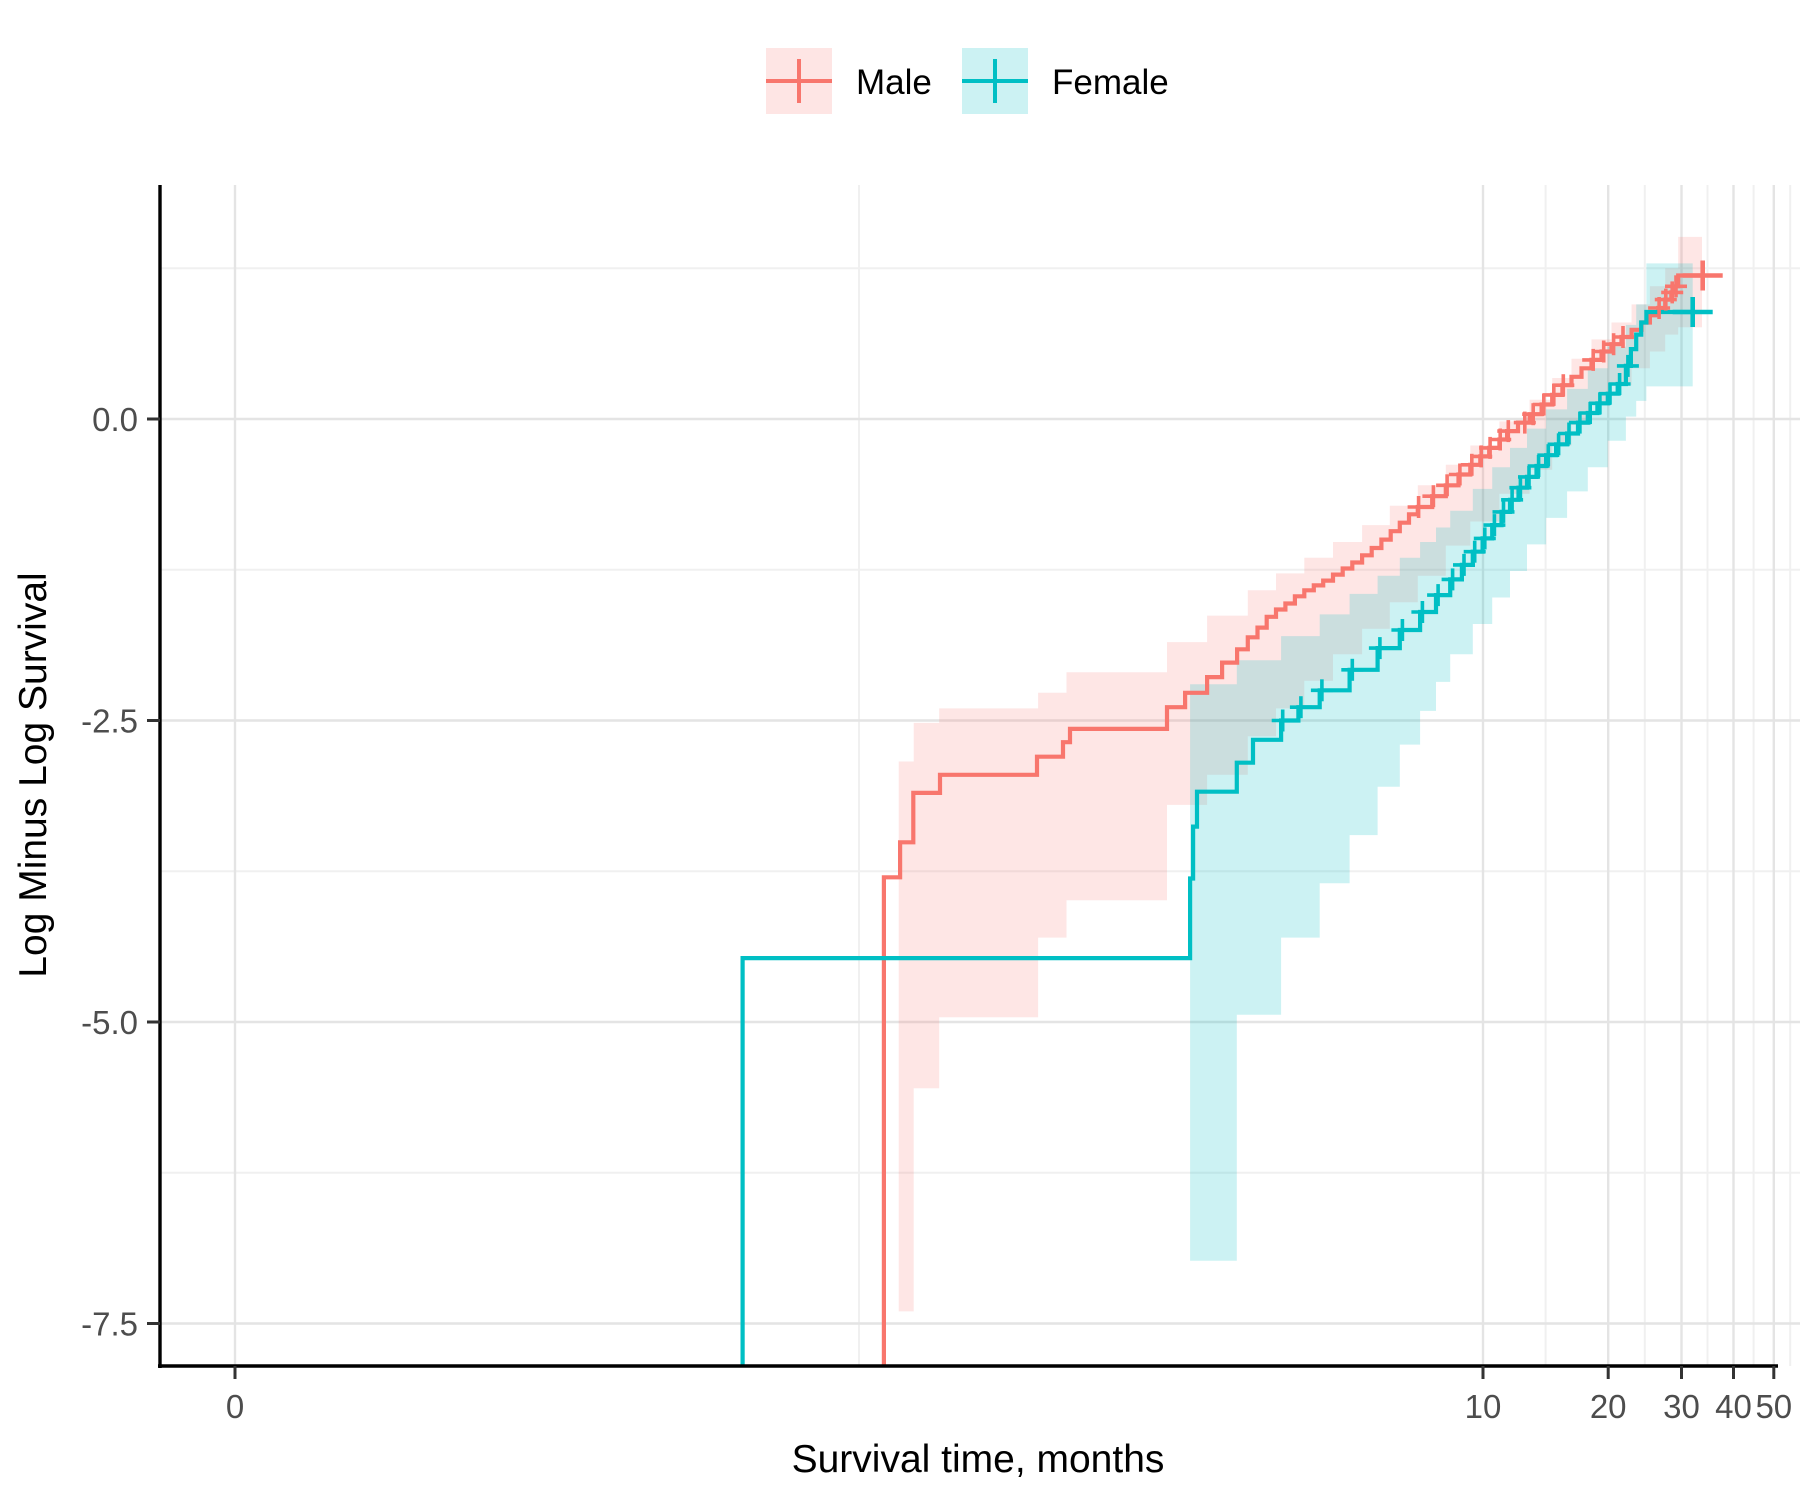  Describe the element at coordinates (109, 1324) in the screenshot. I see `y-tick-label: -7.5` at that location.